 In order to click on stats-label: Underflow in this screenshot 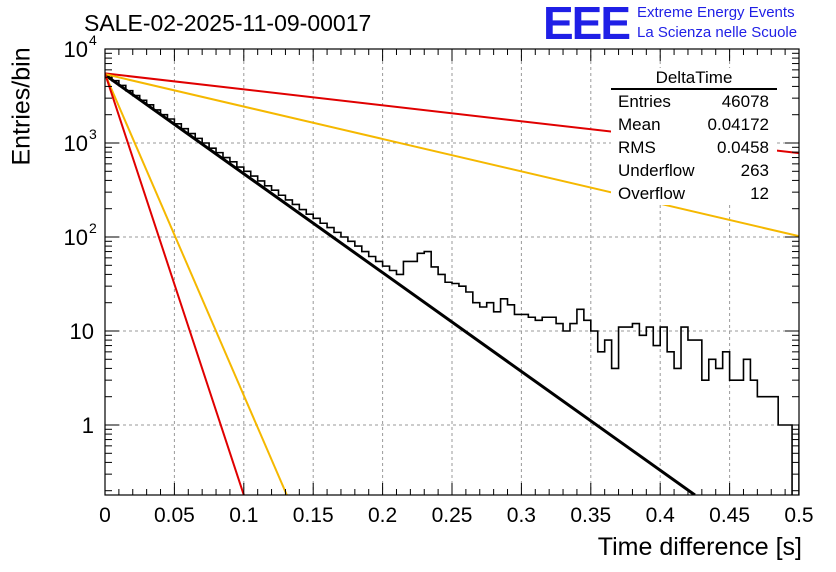, I will do `click(656, 170)`.